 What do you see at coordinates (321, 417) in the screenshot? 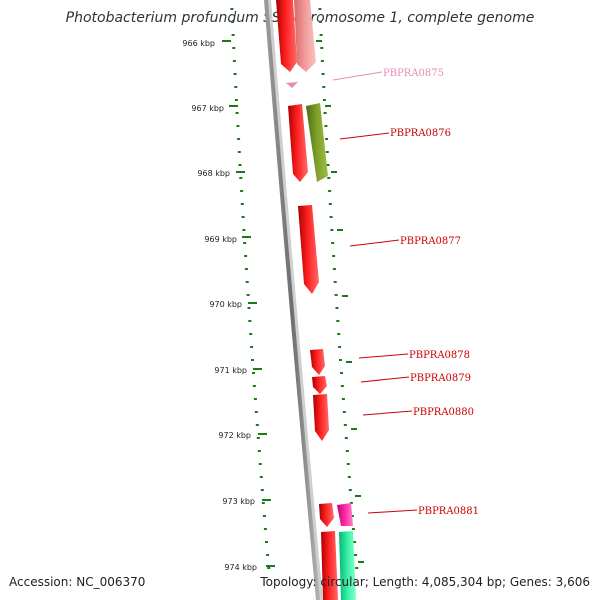
I see `gene-arrow-pbpra0880` at bounding box center [321, 417].